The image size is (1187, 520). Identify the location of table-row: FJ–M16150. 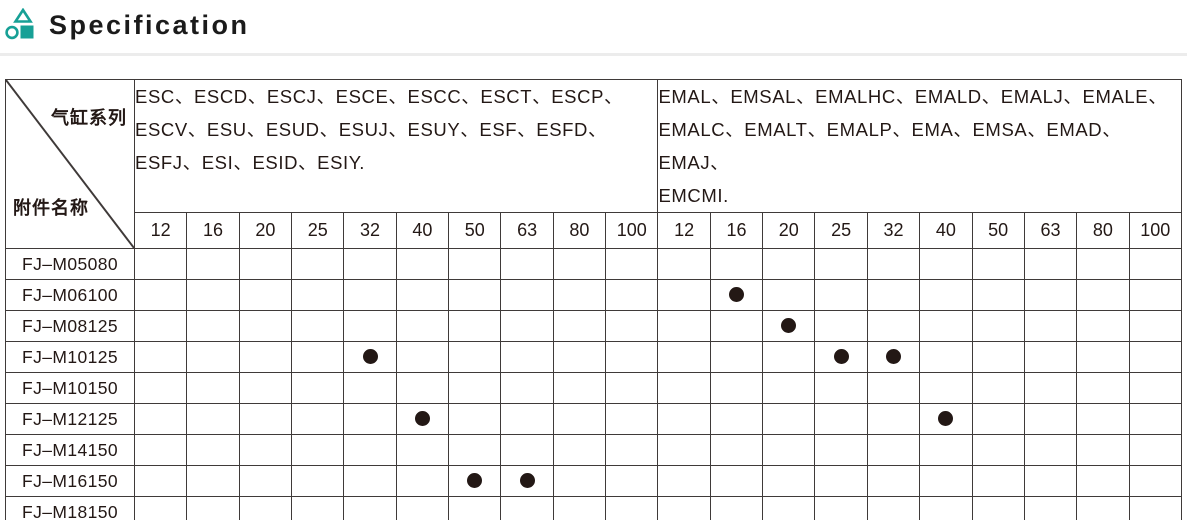
(594, 481).